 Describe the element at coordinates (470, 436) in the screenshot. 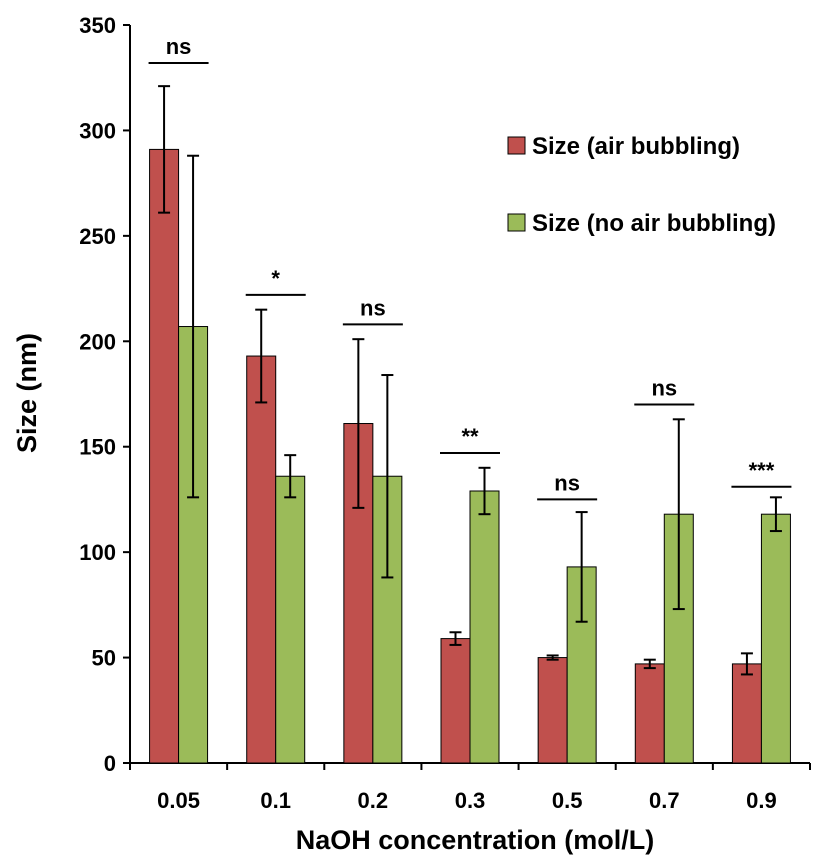

I see `significance-label: **` at that location.